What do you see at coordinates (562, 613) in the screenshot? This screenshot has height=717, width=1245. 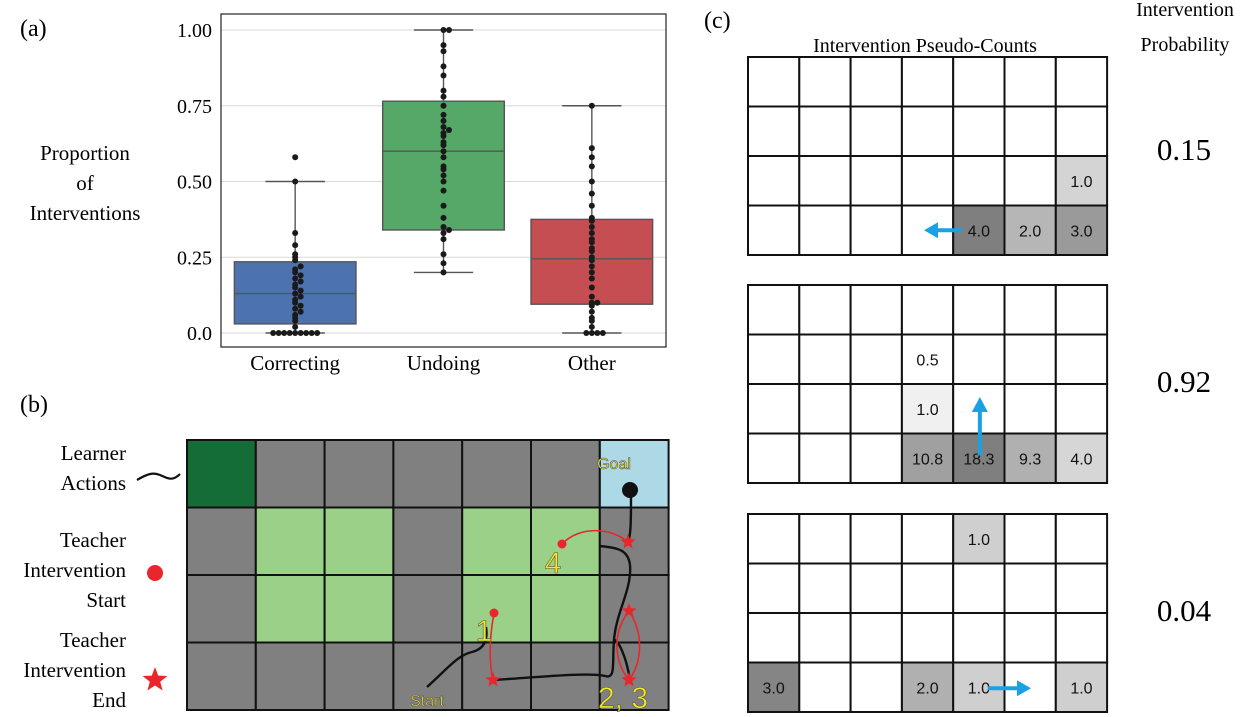 I see `learner-path-segment` at bounding box center [562, 613].